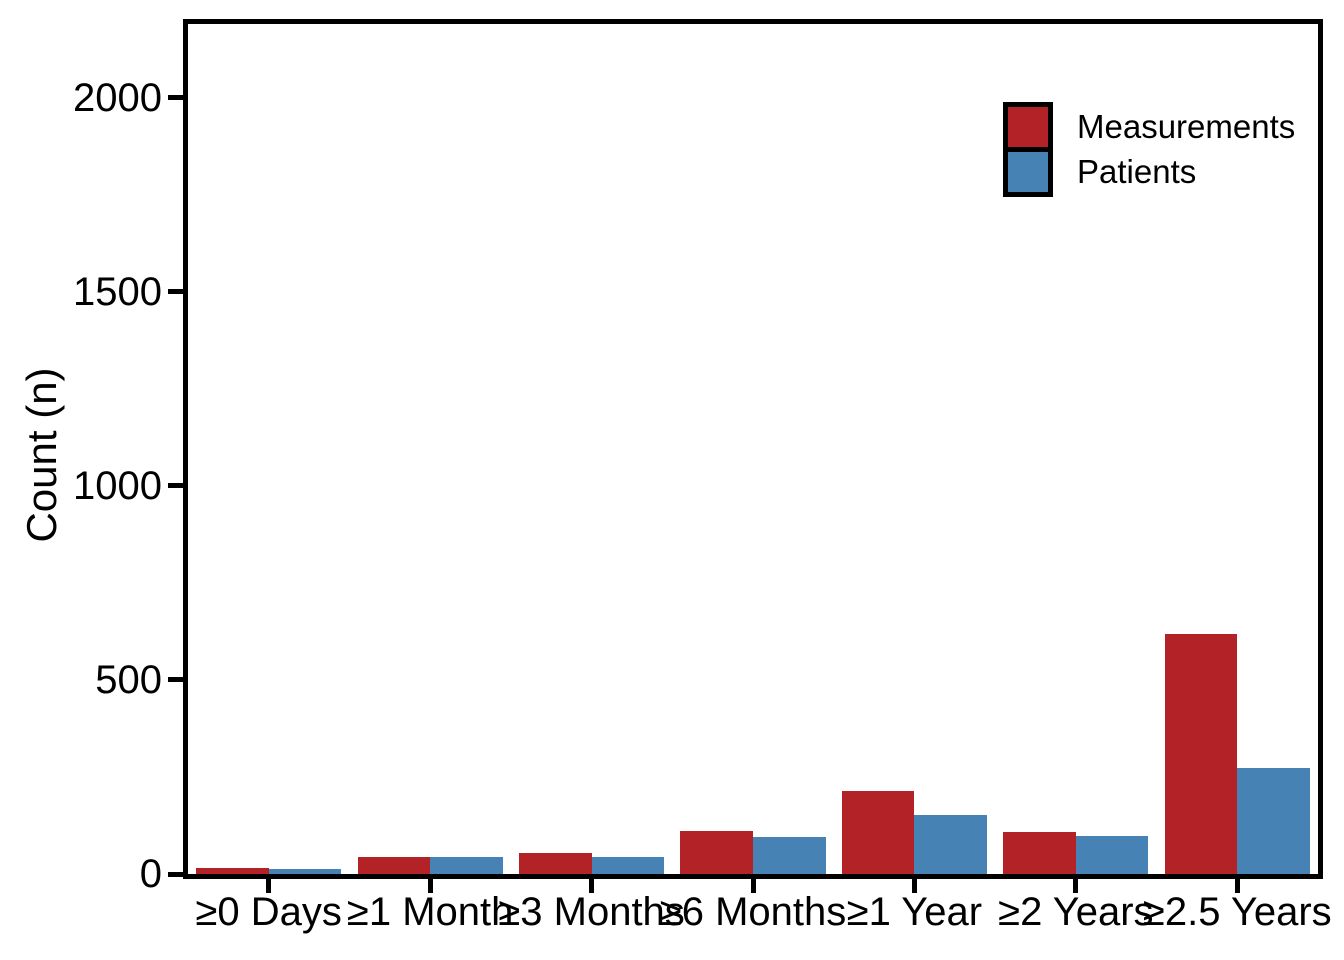 The height and width of the screenshot is (960, 1344). I want to click on y-axis-tick-label-0: 0, so click(150, 874).